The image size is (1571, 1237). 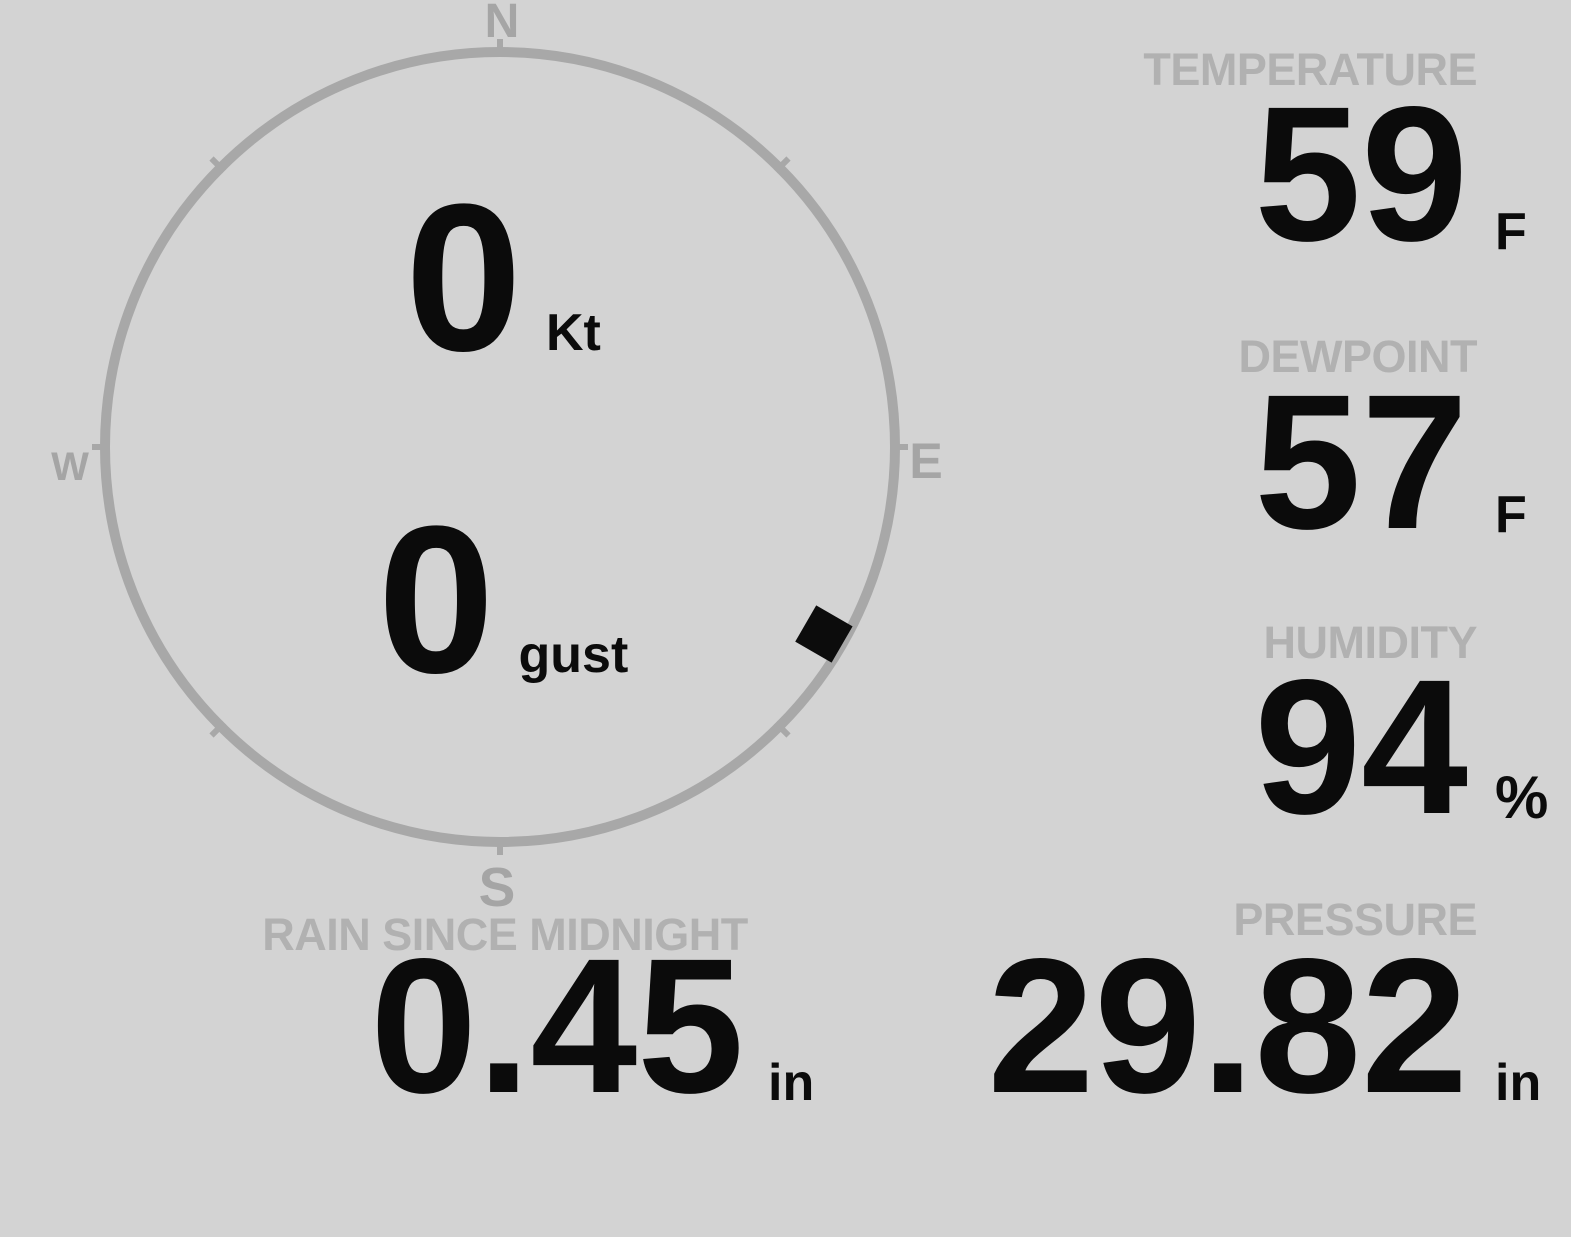 I want to click on humidity-value: 94, so click(x=1361, y=746).